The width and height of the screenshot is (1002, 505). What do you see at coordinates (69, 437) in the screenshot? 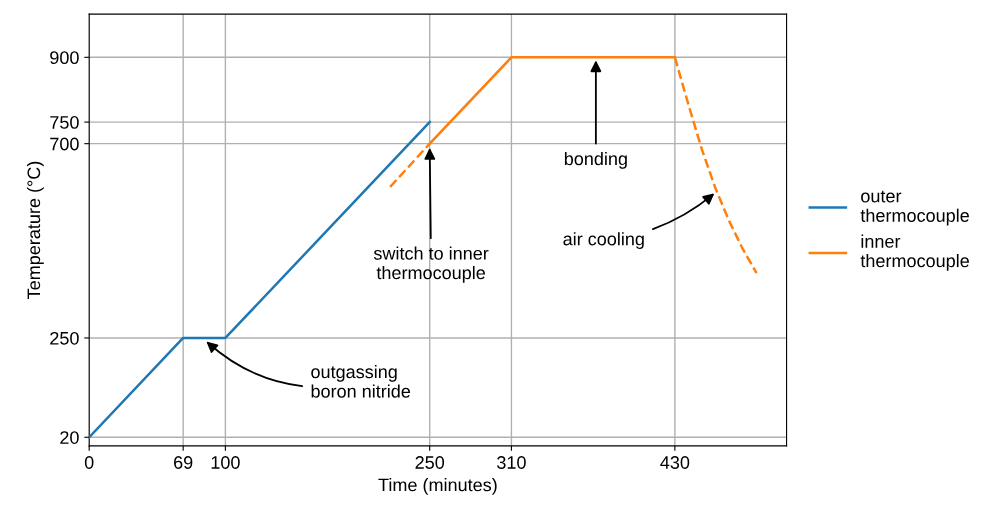
I see `y-tick-label: 20` at bounding box center [69, 437].